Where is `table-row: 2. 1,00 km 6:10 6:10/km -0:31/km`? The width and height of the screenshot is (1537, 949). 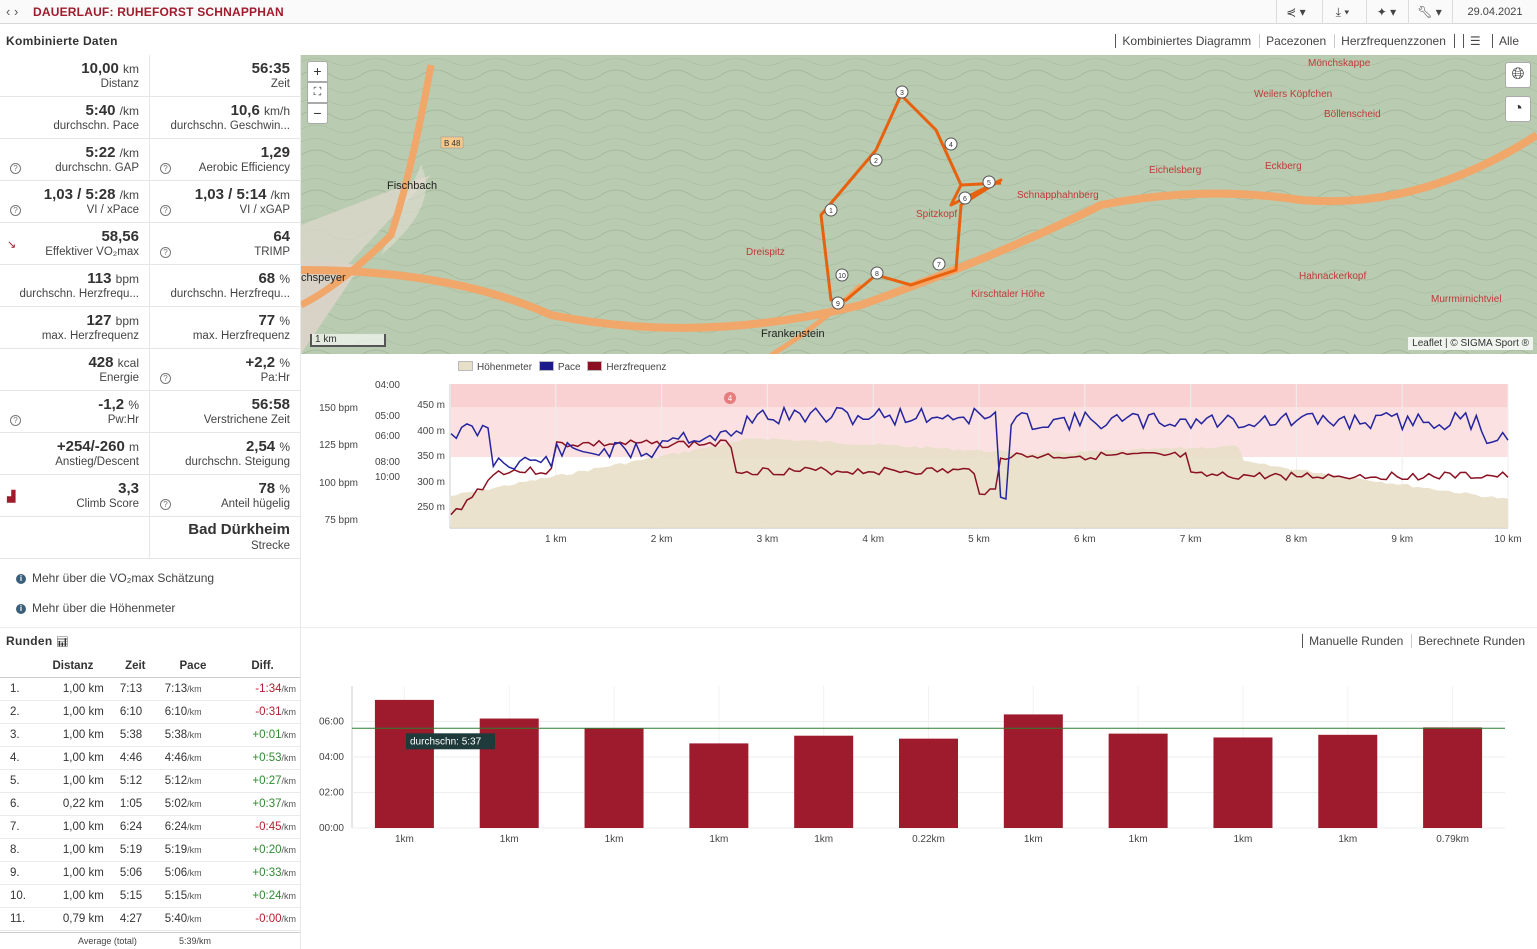
table-row: 2. 1,00 km 6:10 6:10/km -0:31/km is located at coordinates (150, 712).